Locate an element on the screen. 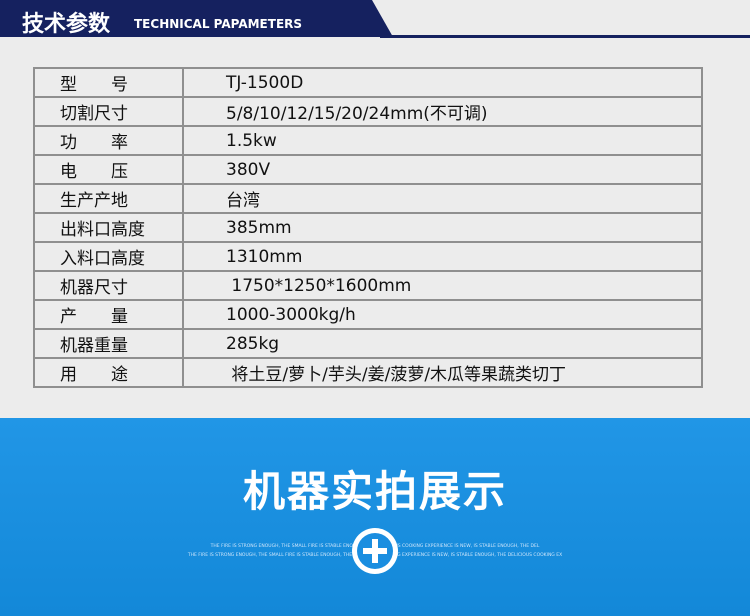 The height and width of the screenshot is (616, 750). spec-value: 5/8/10/12/15/20/24mm(不可调) is located at coordinates (442, 111).